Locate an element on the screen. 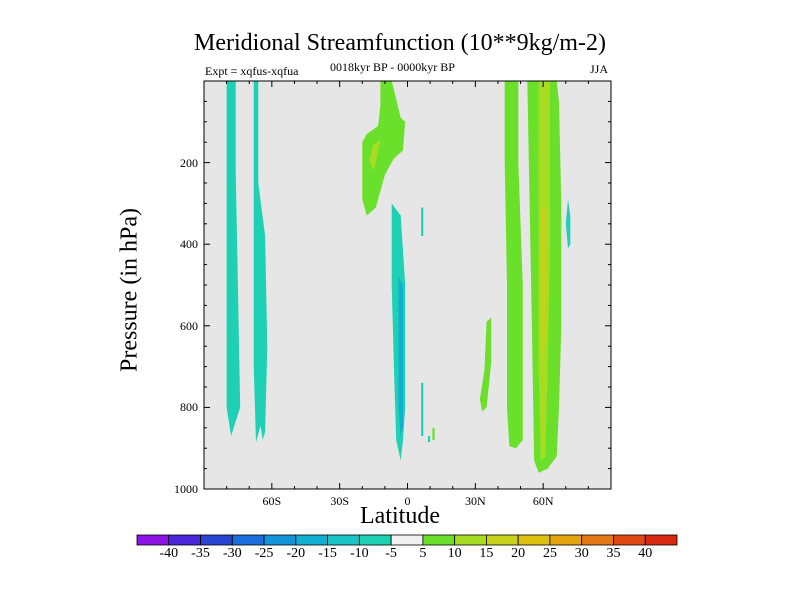 The image size is (800, 600). contour-region-cell-80S is located at coordinates (233, 258).